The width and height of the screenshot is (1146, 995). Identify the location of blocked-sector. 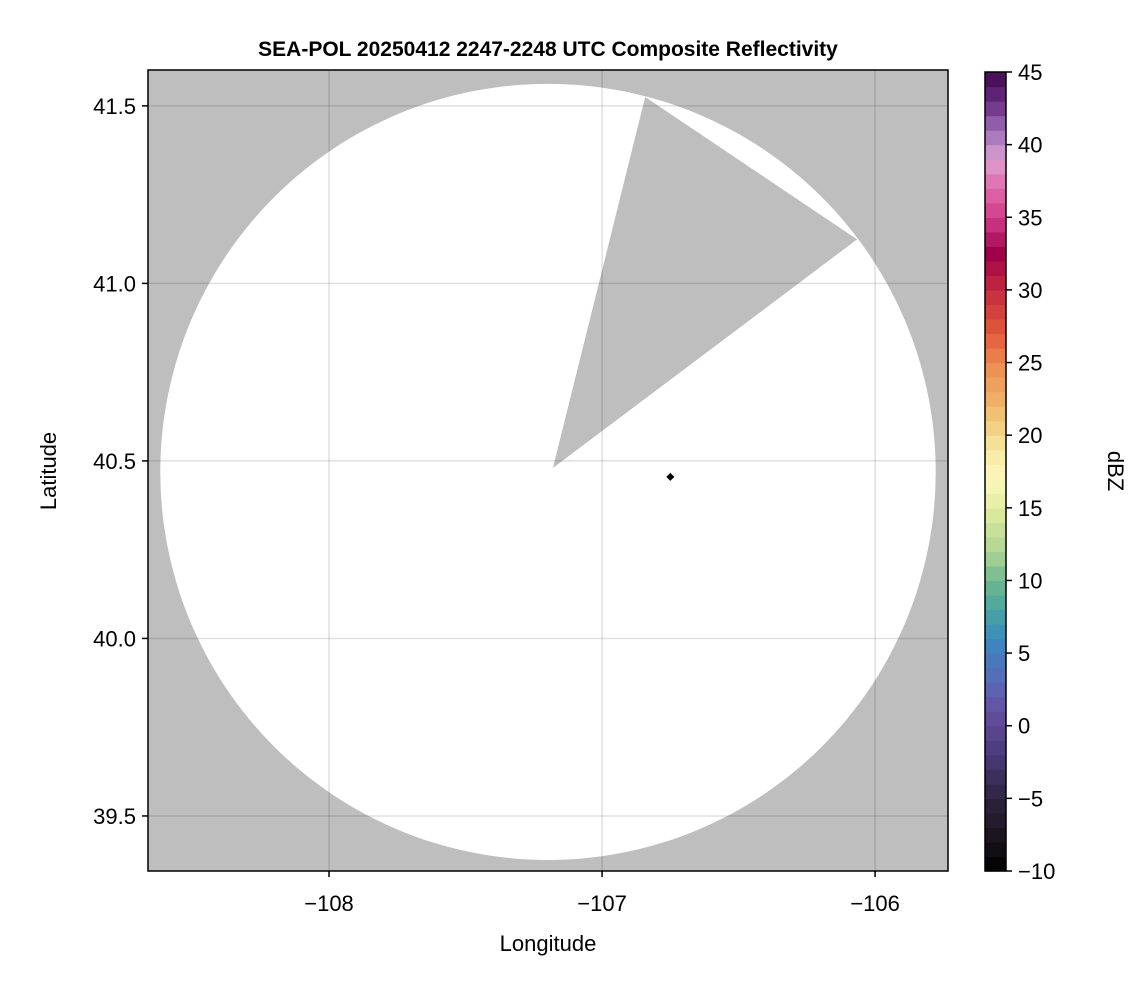
(705, 282).